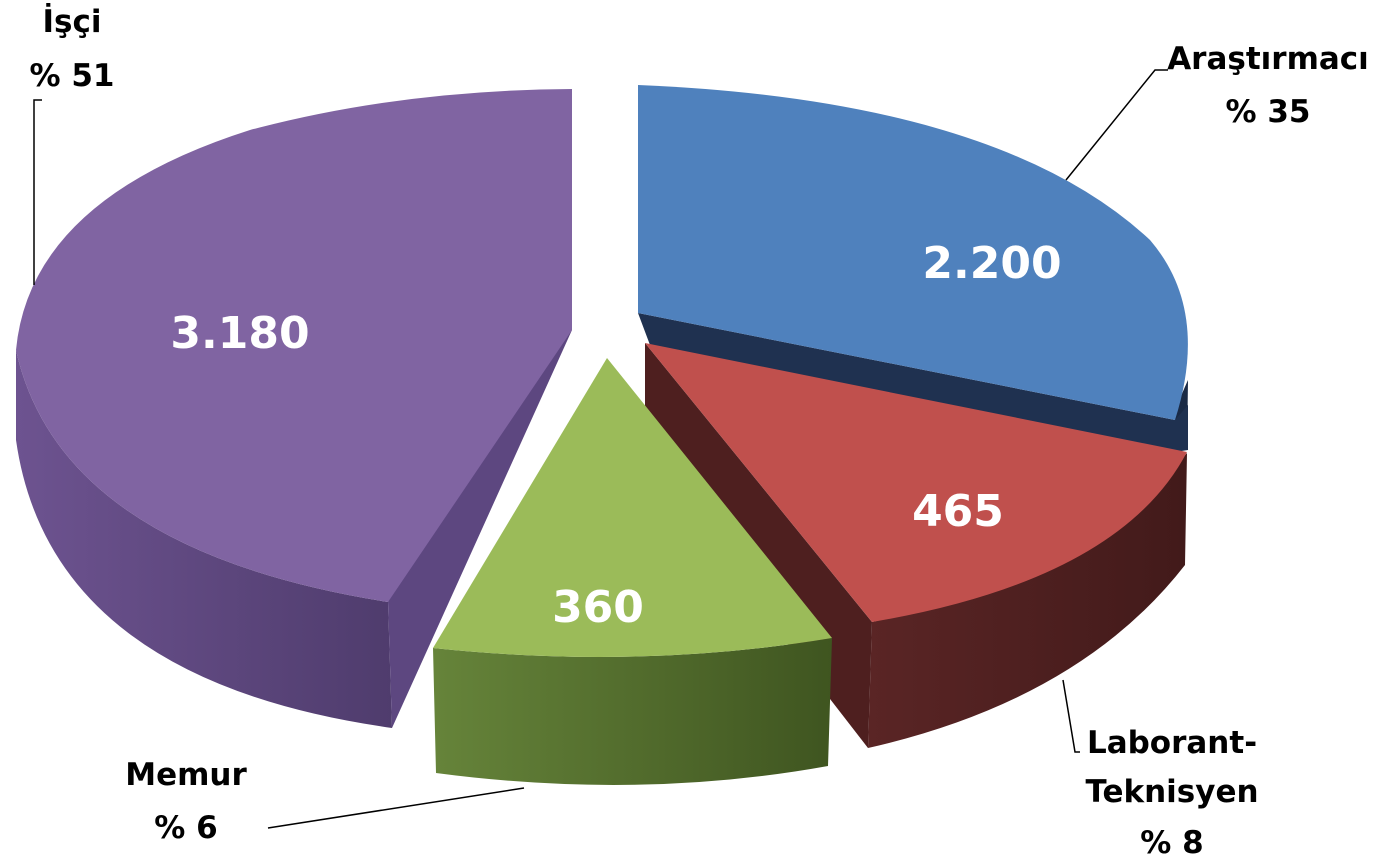 The width and height of the screenshot is (1395, 863). I want to click on category-label-laborant-line2: Teknisyen, so click(1171, 792).